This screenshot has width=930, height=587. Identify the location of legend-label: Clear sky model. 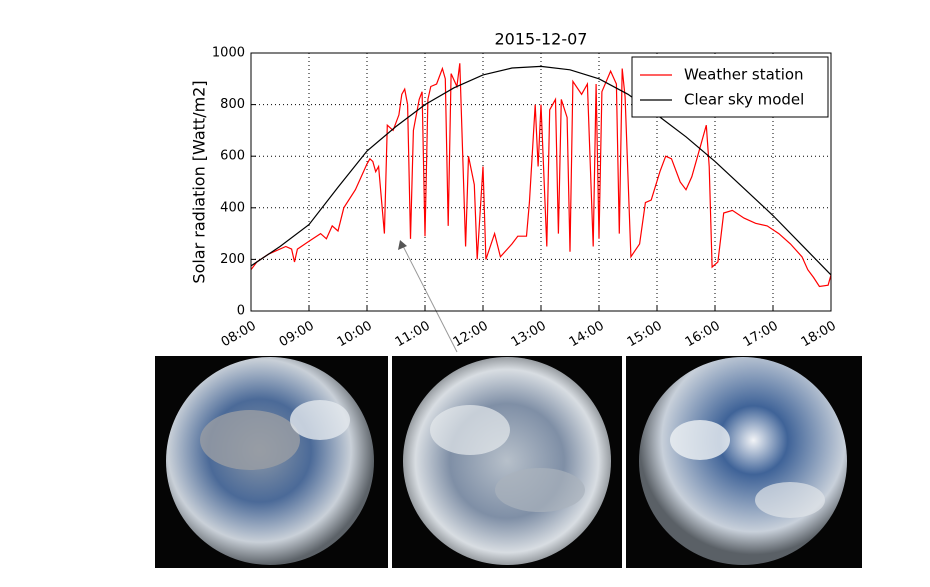
(744, 100).